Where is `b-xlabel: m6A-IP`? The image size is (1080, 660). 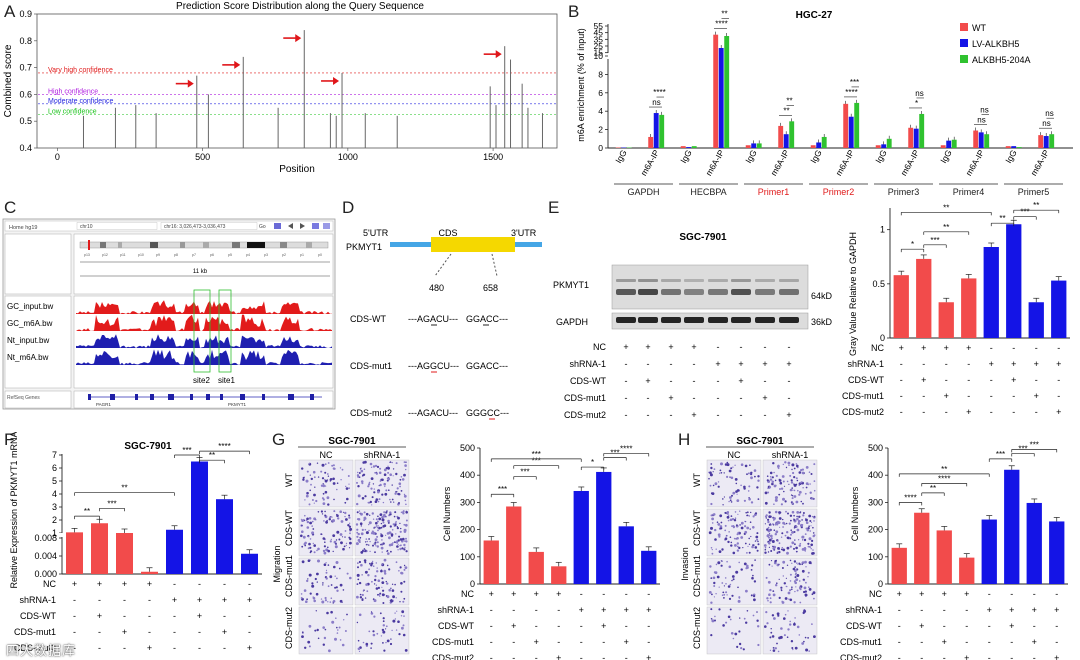
b-xlabel: m6A-IP is located at coordinates (909, 163).